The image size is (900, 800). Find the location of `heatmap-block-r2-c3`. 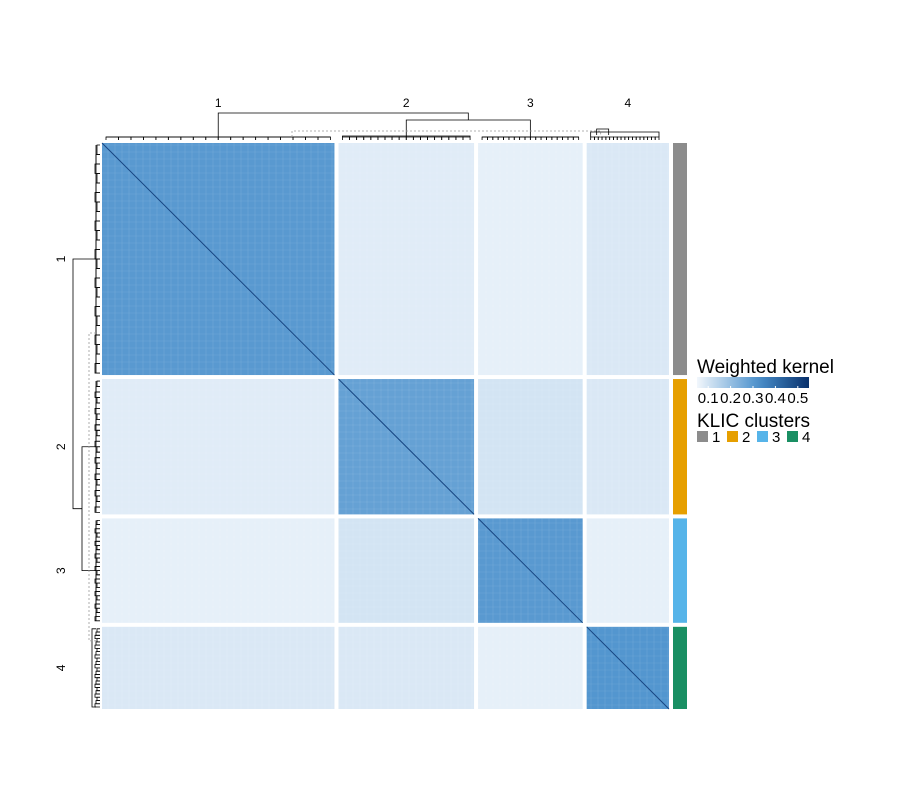

heatmap-block-r2-c3 is located at coordinates (530, 447).